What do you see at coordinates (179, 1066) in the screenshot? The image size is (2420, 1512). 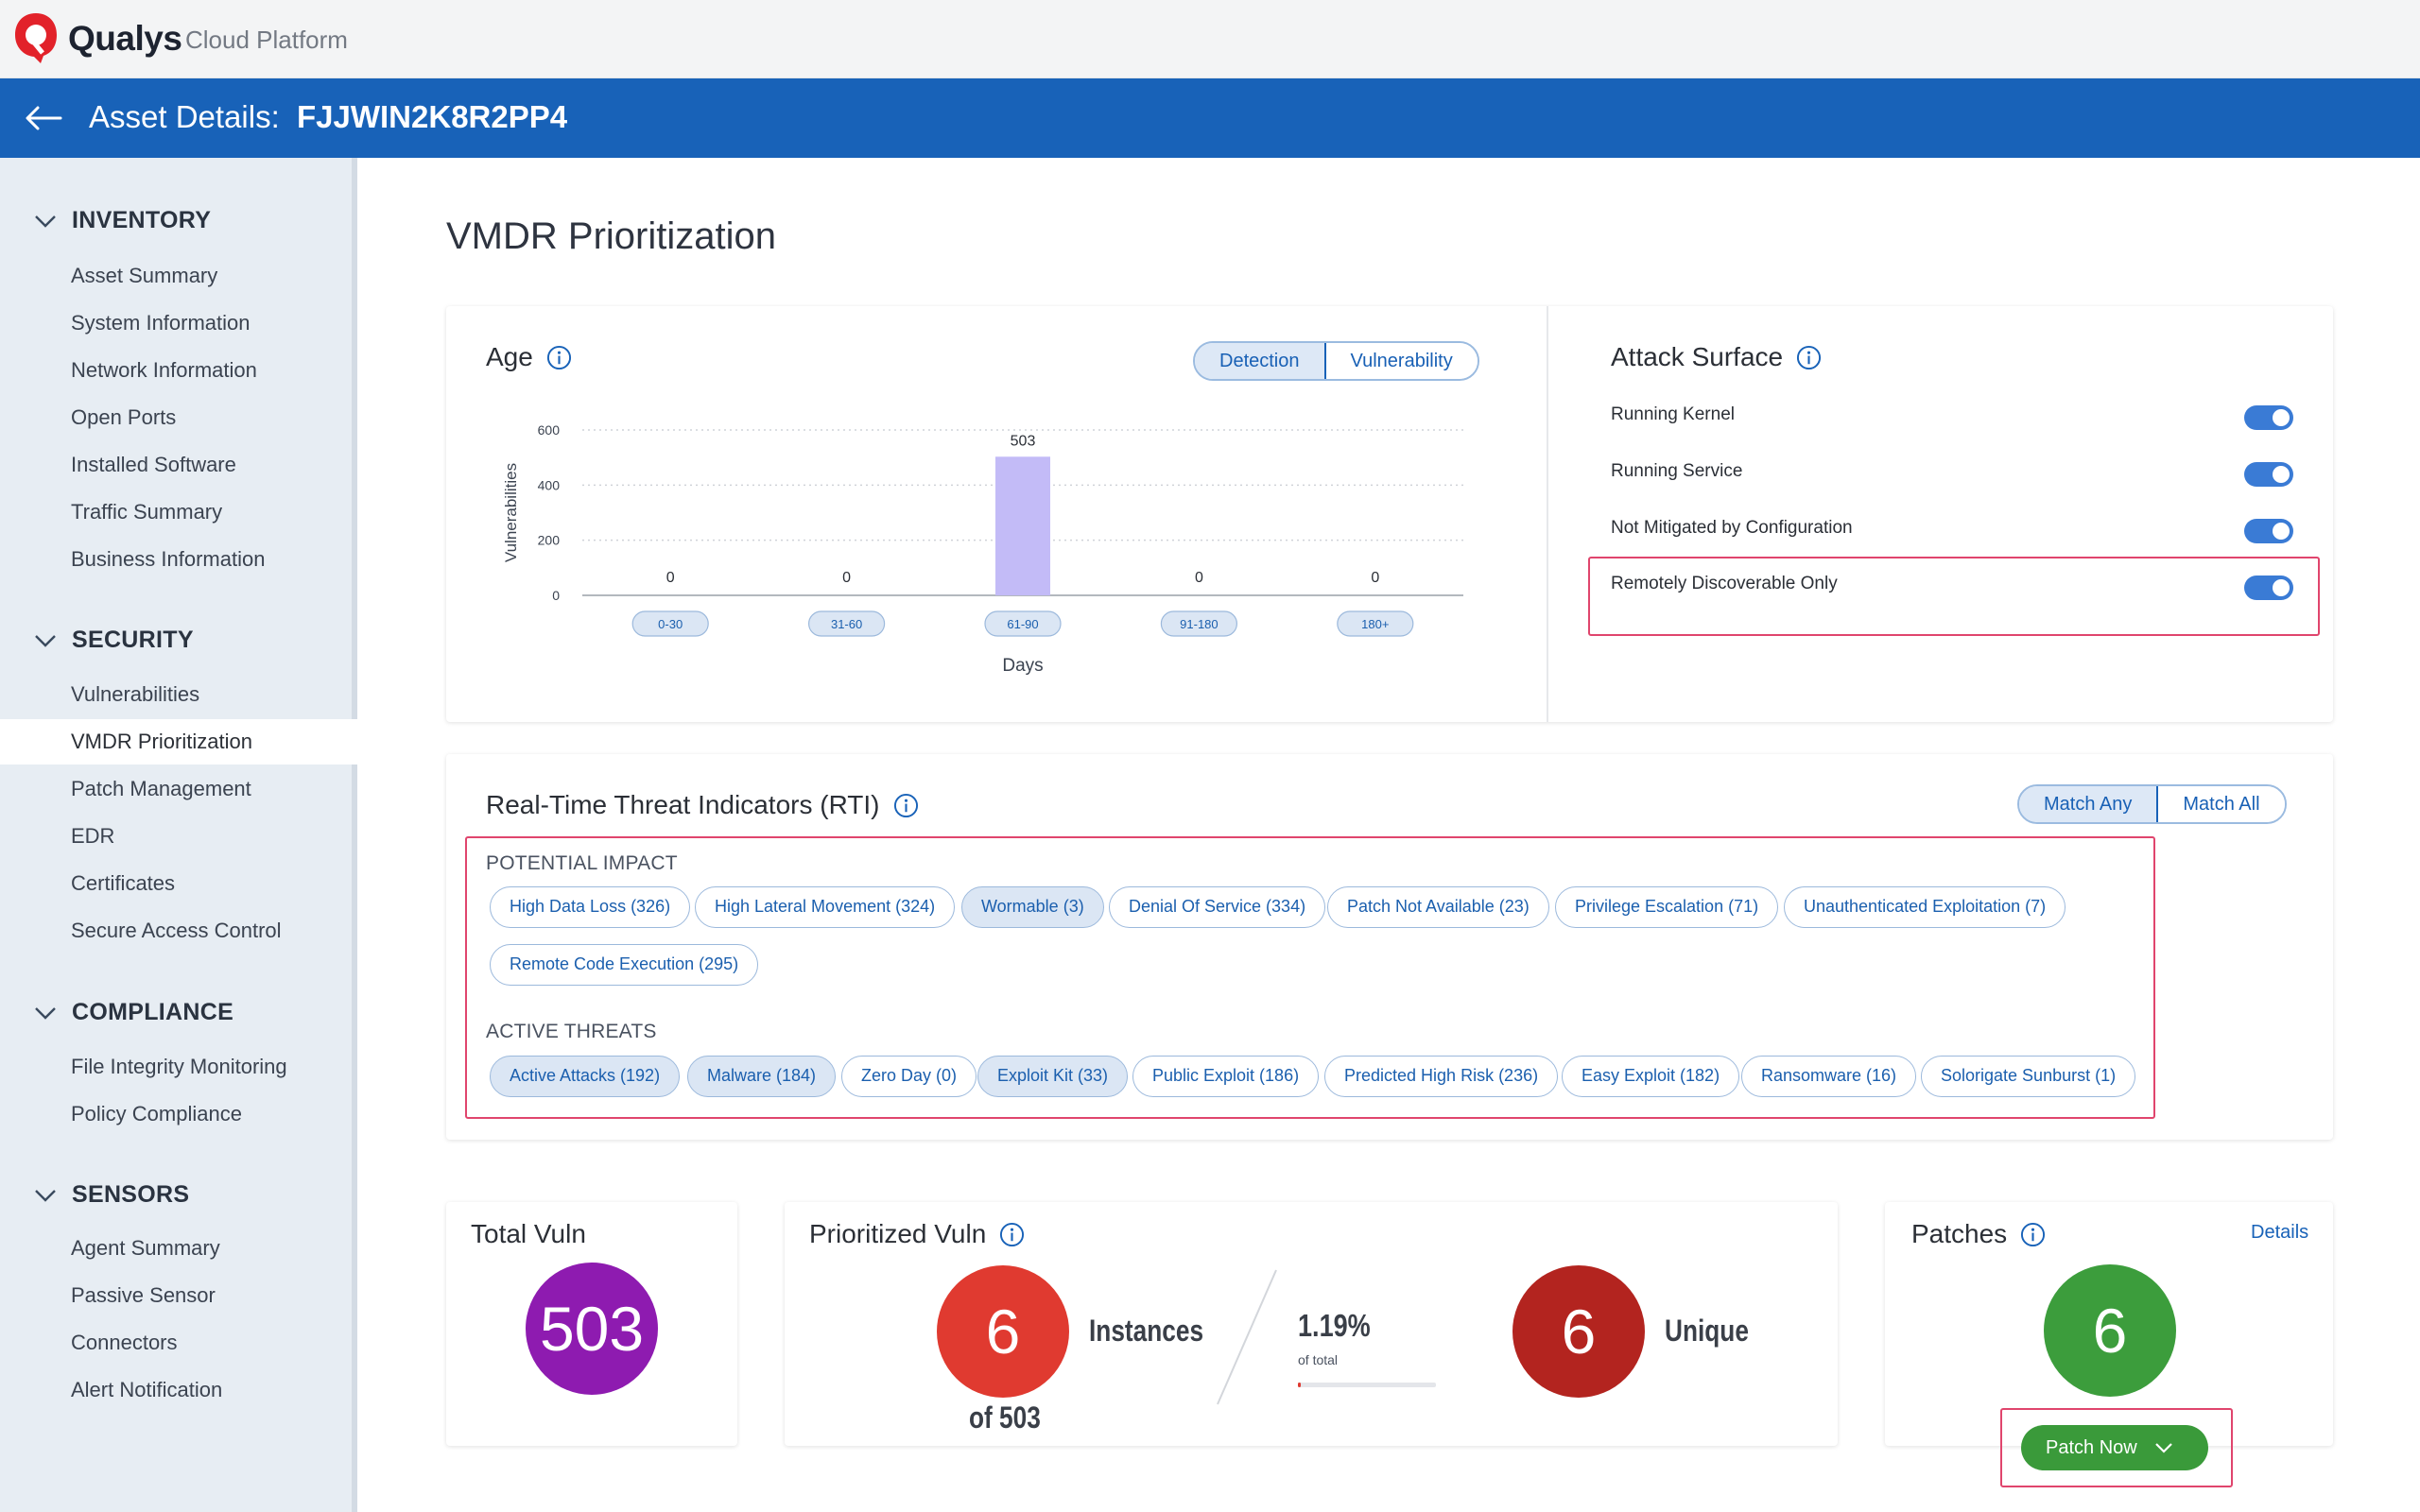 I see `sidebar-item-file-integrity-monitoring: File Integrity Monitoring` at bounding box center [179, 1066].